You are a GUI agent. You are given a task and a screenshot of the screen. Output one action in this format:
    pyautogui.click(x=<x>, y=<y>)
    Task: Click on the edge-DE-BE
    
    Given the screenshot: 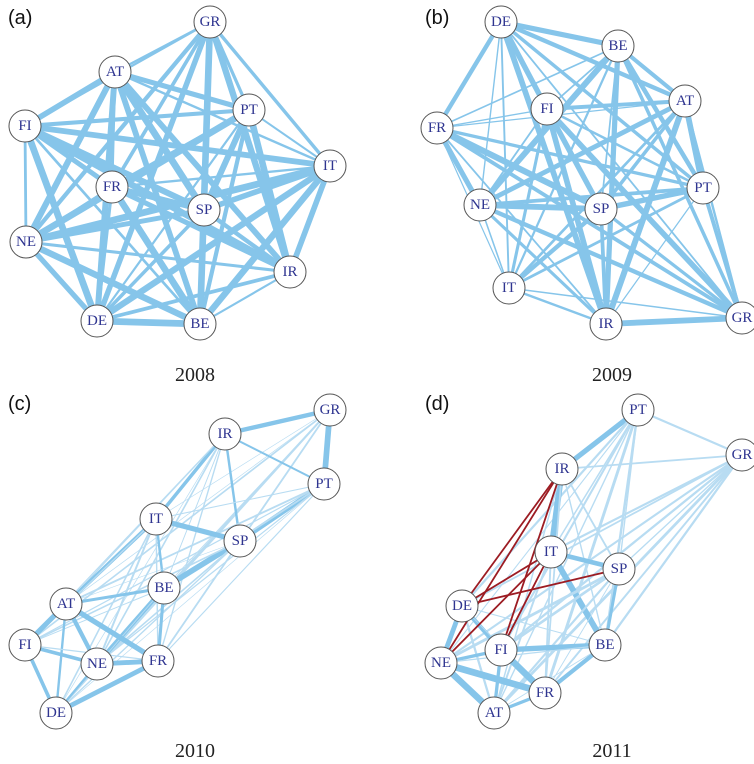 What is the action you would take?
    pyautogui.click(x=148, y=322)
    